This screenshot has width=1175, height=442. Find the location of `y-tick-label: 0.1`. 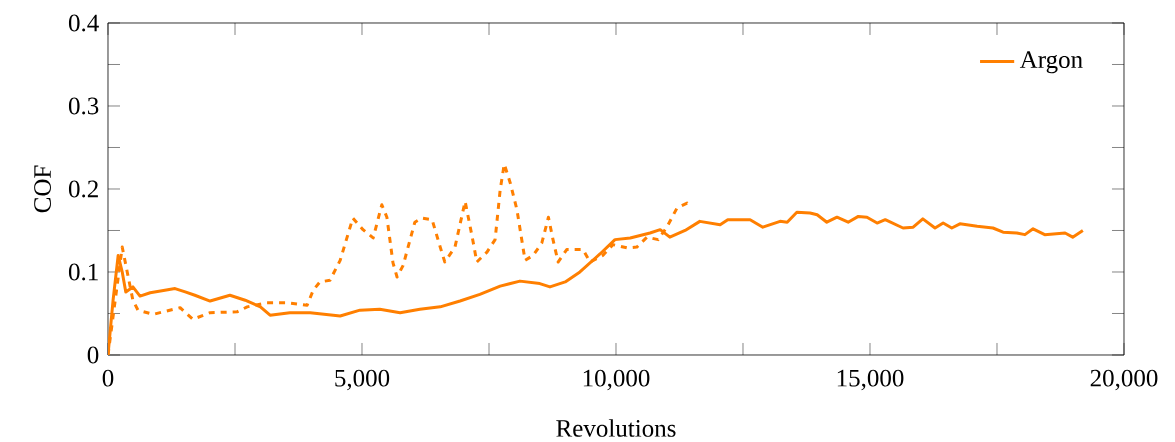

y-tick-label: 0.1 is located at coordinates (83, 272).